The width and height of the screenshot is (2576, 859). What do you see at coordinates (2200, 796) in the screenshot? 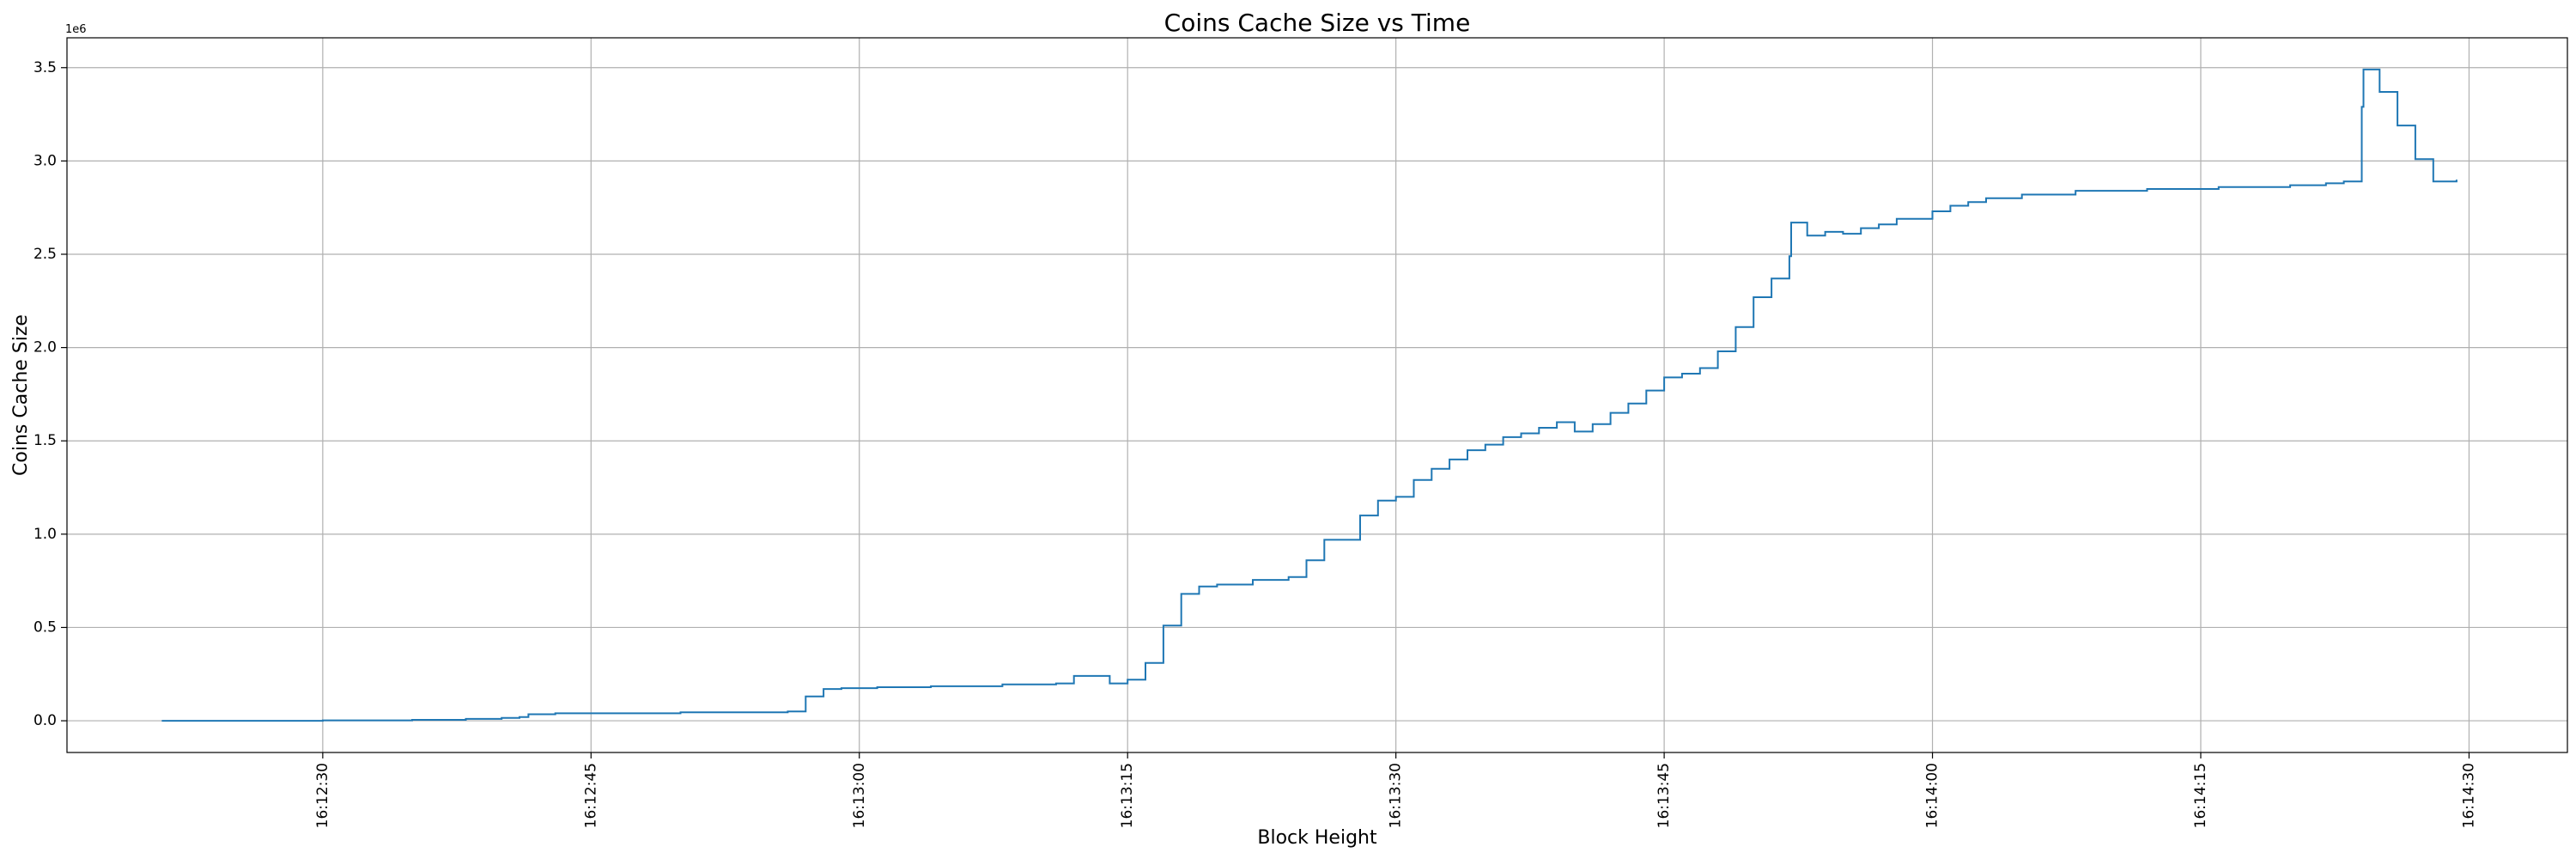
I see `x-tick-label: 16:14:15` at bounding box center [2200, 796].